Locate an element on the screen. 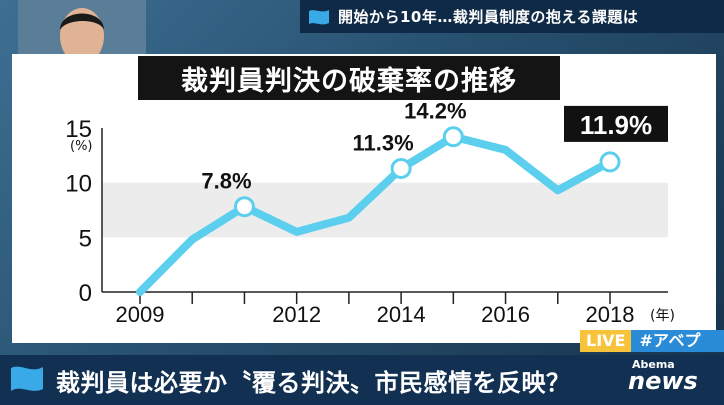 Image resolution: width=724 pixels, height=405 pixels. y-tick-label: 15 is located at coordinates (78, 129).